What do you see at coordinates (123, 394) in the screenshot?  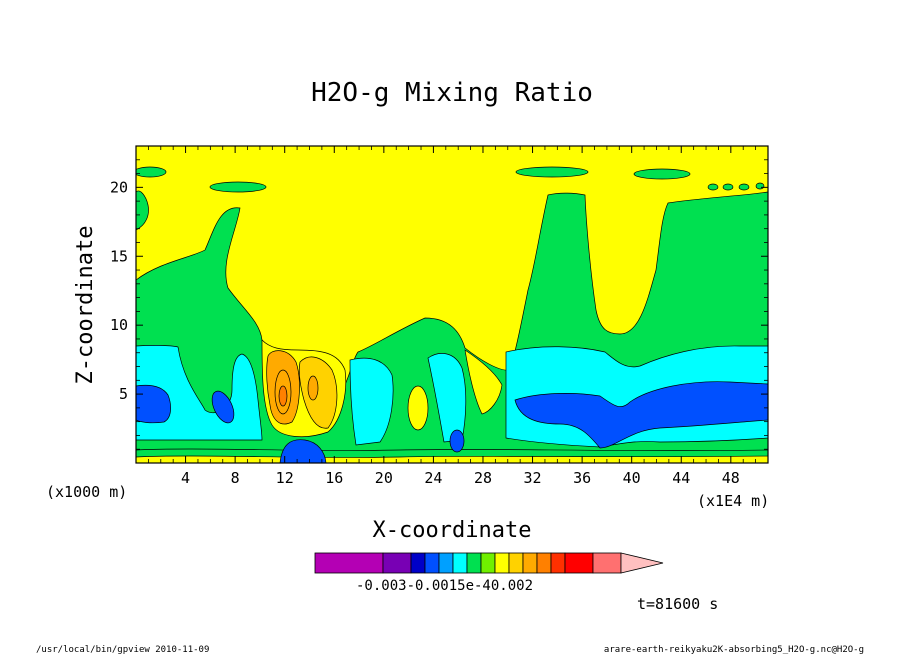 I see `y-tick-label: 5` at bounding box center [123, 394].